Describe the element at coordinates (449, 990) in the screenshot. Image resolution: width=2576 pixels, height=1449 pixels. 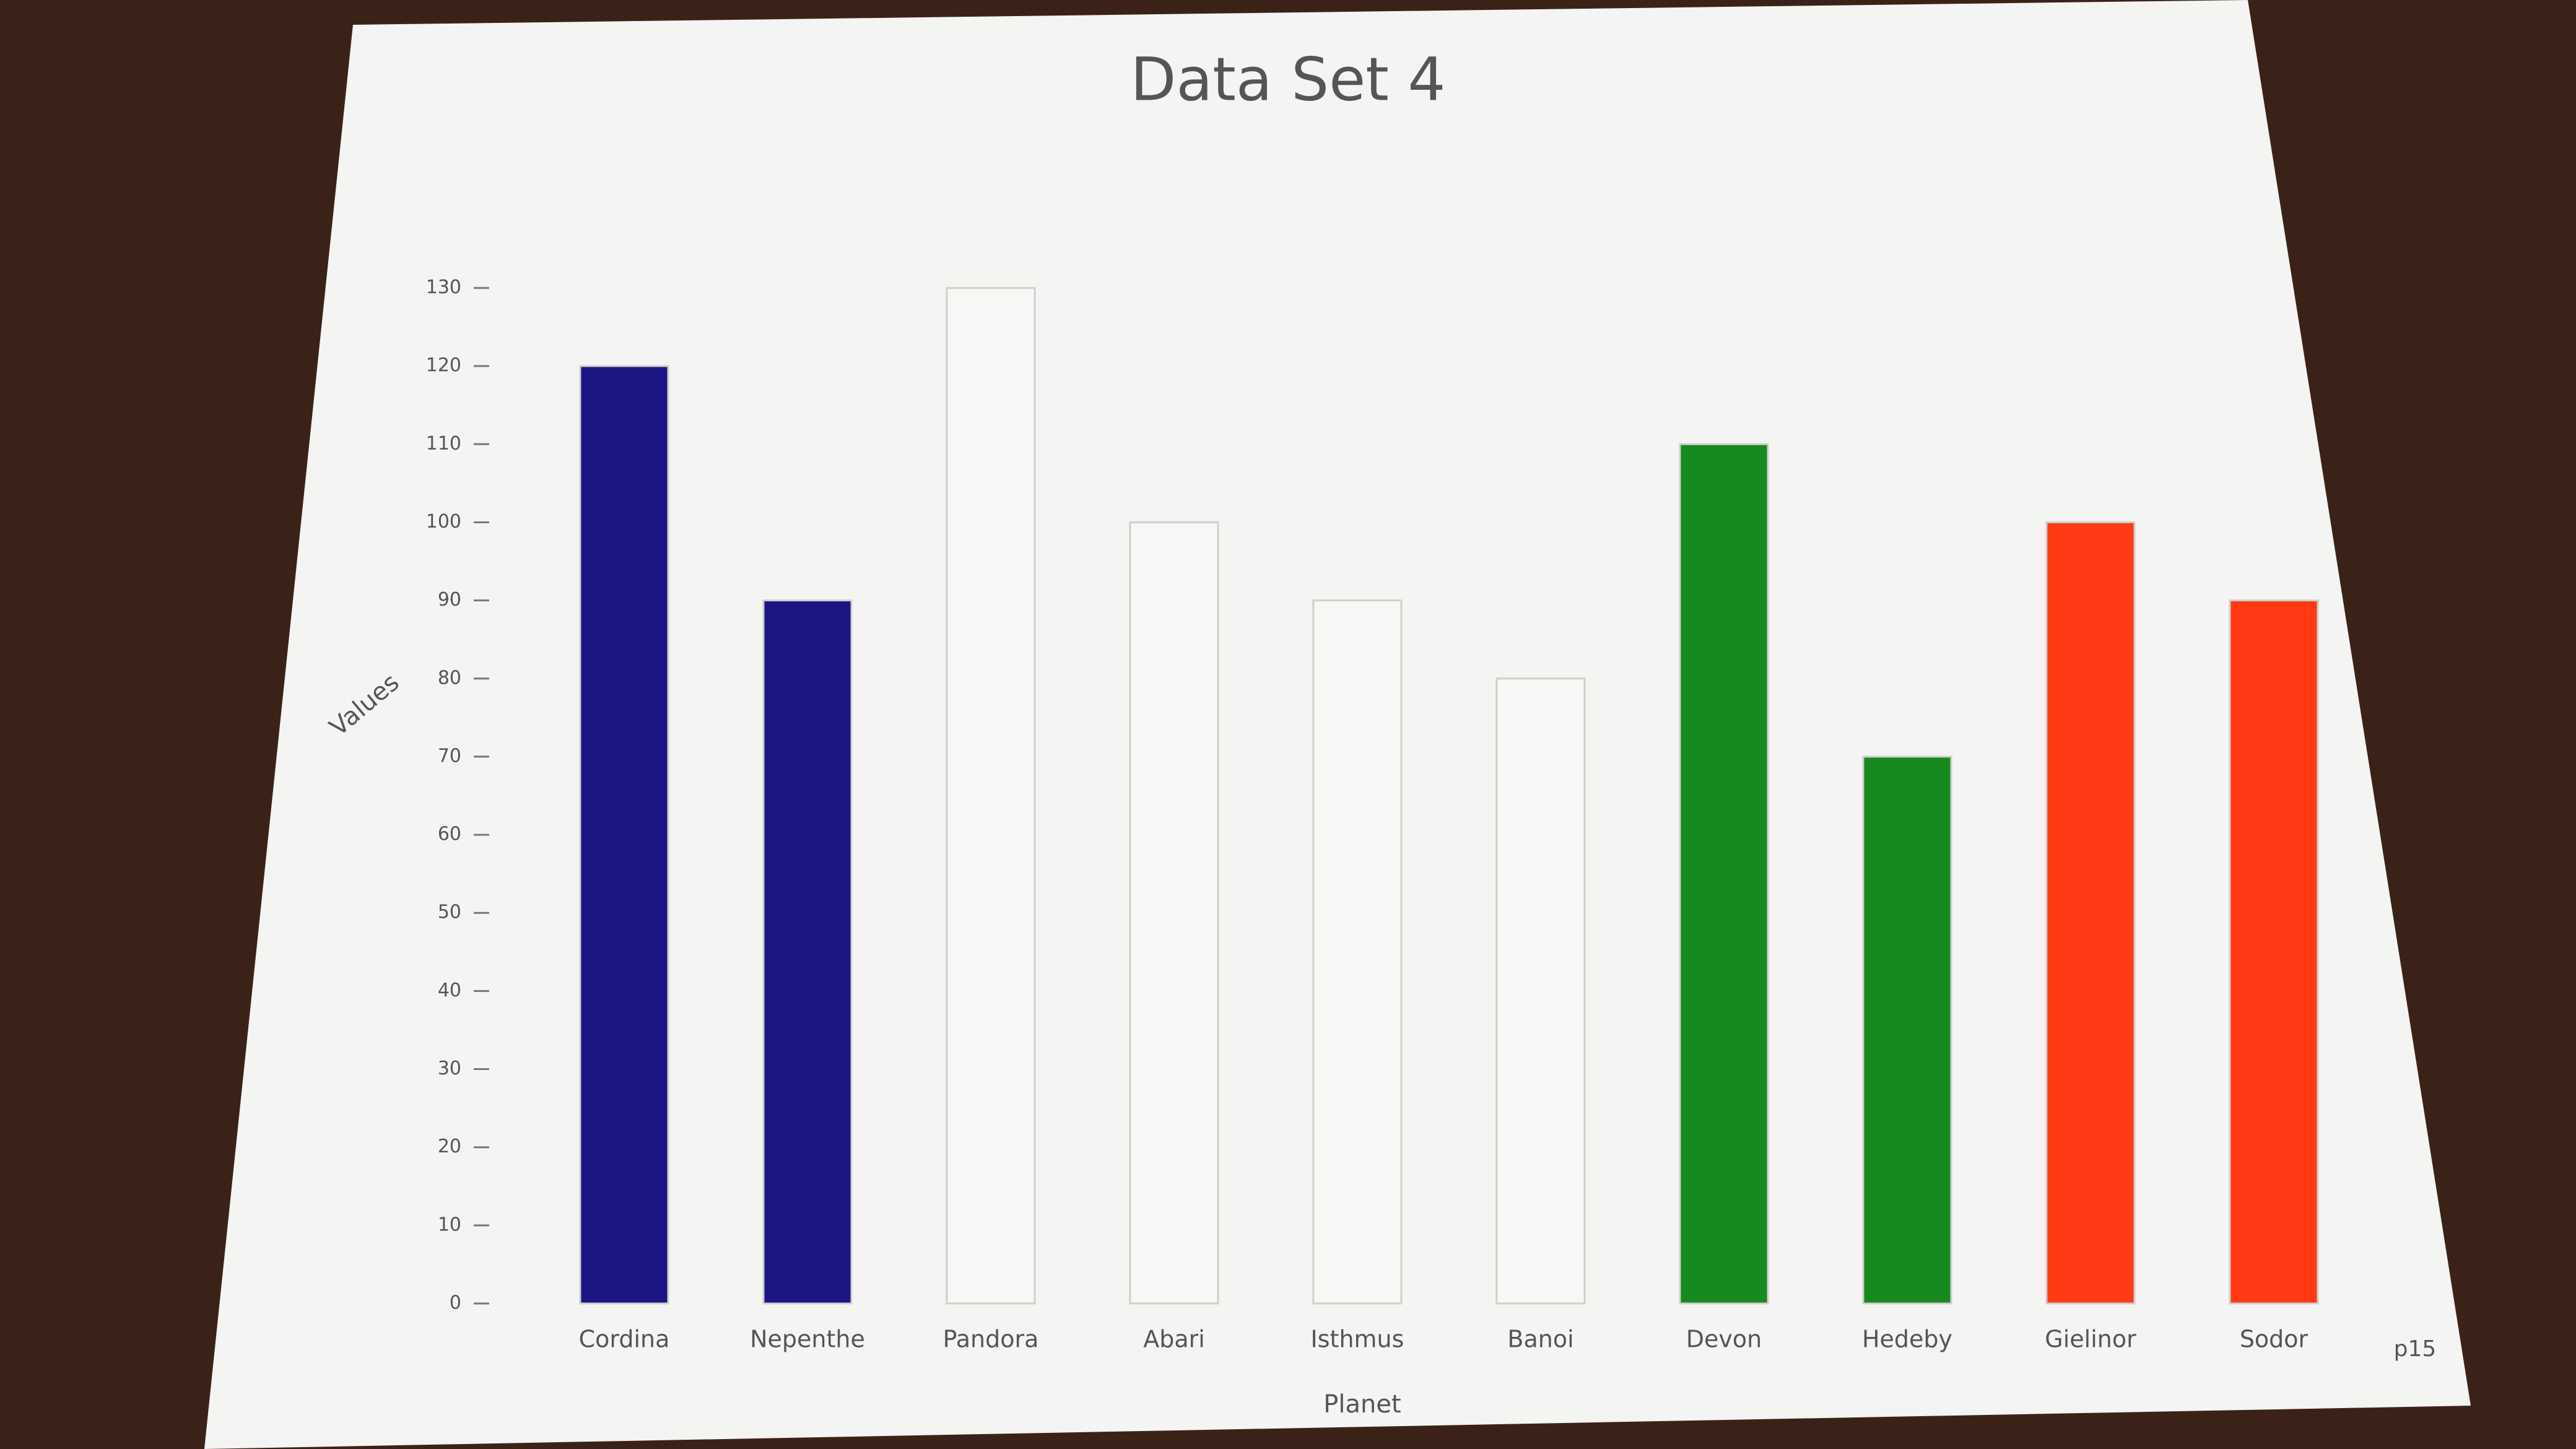
I see `y-tick-label: 40` at that location.